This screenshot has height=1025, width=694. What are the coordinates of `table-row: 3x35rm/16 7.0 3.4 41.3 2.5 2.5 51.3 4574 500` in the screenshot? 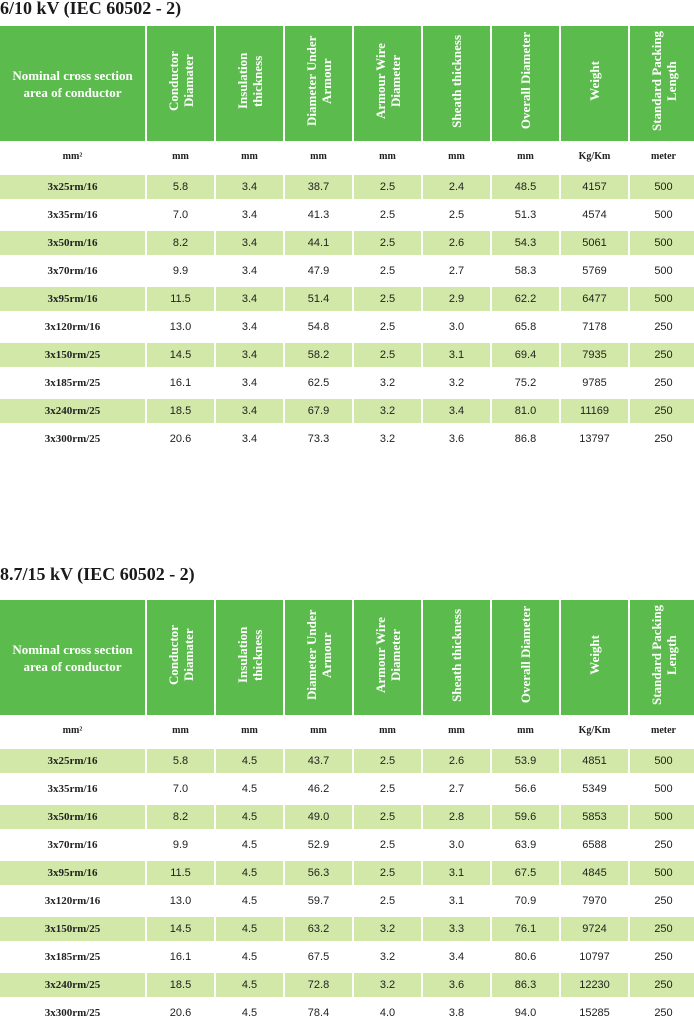 It's located at (347, 215).